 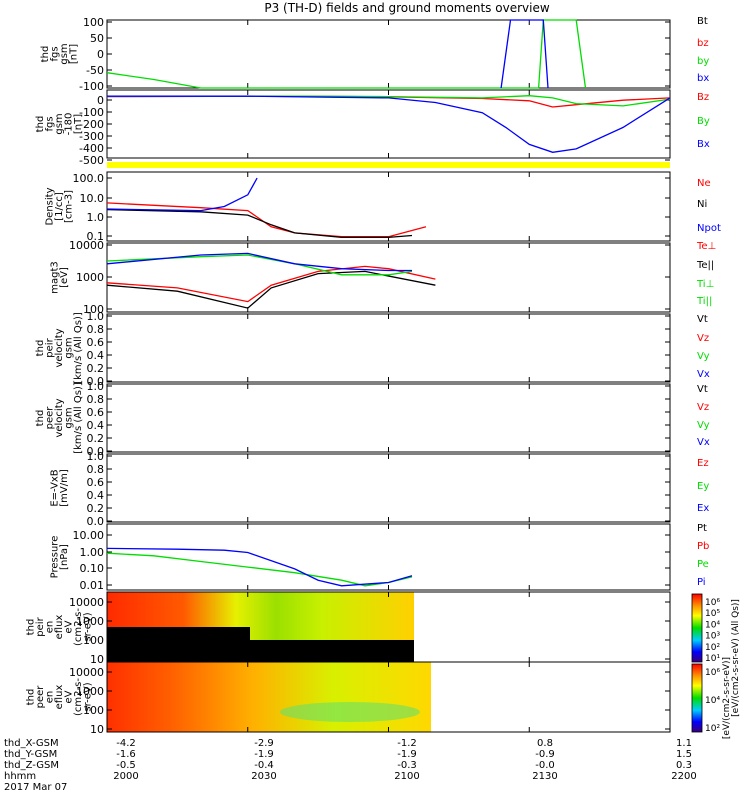 I want to click on y-tick-label: 10, so click(x=97, y=659).